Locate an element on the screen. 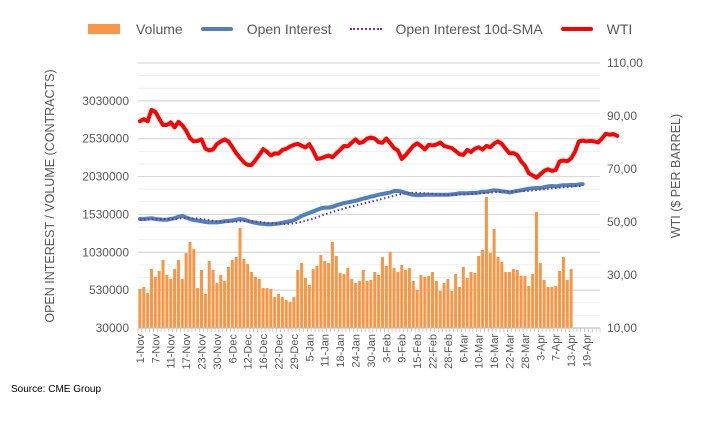 This screenshot has width=714, height=423. x-tick-label: 30-Nov is located at coordinates (218, 352).